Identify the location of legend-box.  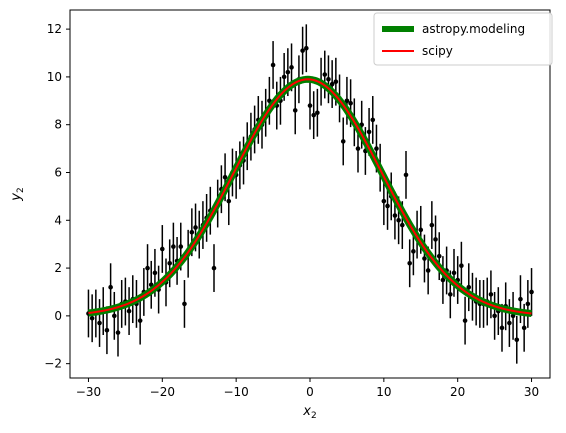
(463, 39).